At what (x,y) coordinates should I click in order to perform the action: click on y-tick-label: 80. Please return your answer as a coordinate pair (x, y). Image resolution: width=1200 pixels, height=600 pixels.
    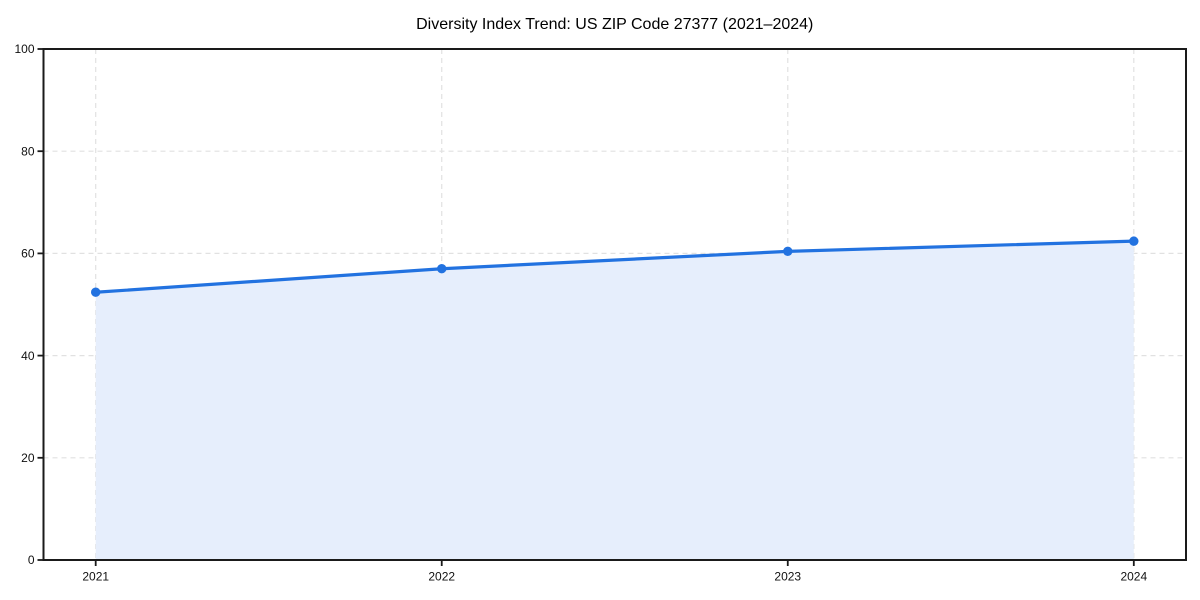
    Looking at the image, I should click on (28, 151).